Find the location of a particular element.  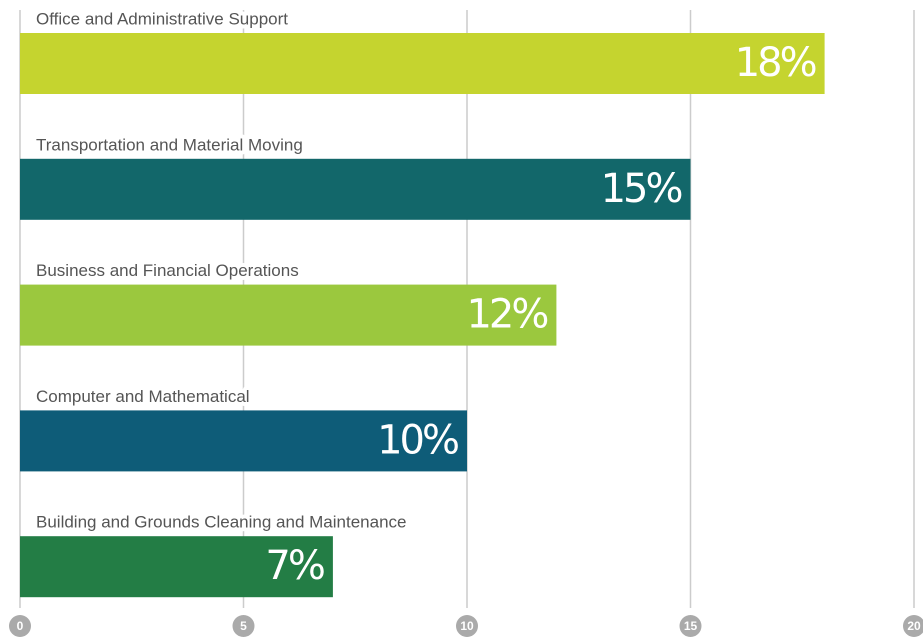

x-tick-label: 20 is located at coordinates (914, 626).